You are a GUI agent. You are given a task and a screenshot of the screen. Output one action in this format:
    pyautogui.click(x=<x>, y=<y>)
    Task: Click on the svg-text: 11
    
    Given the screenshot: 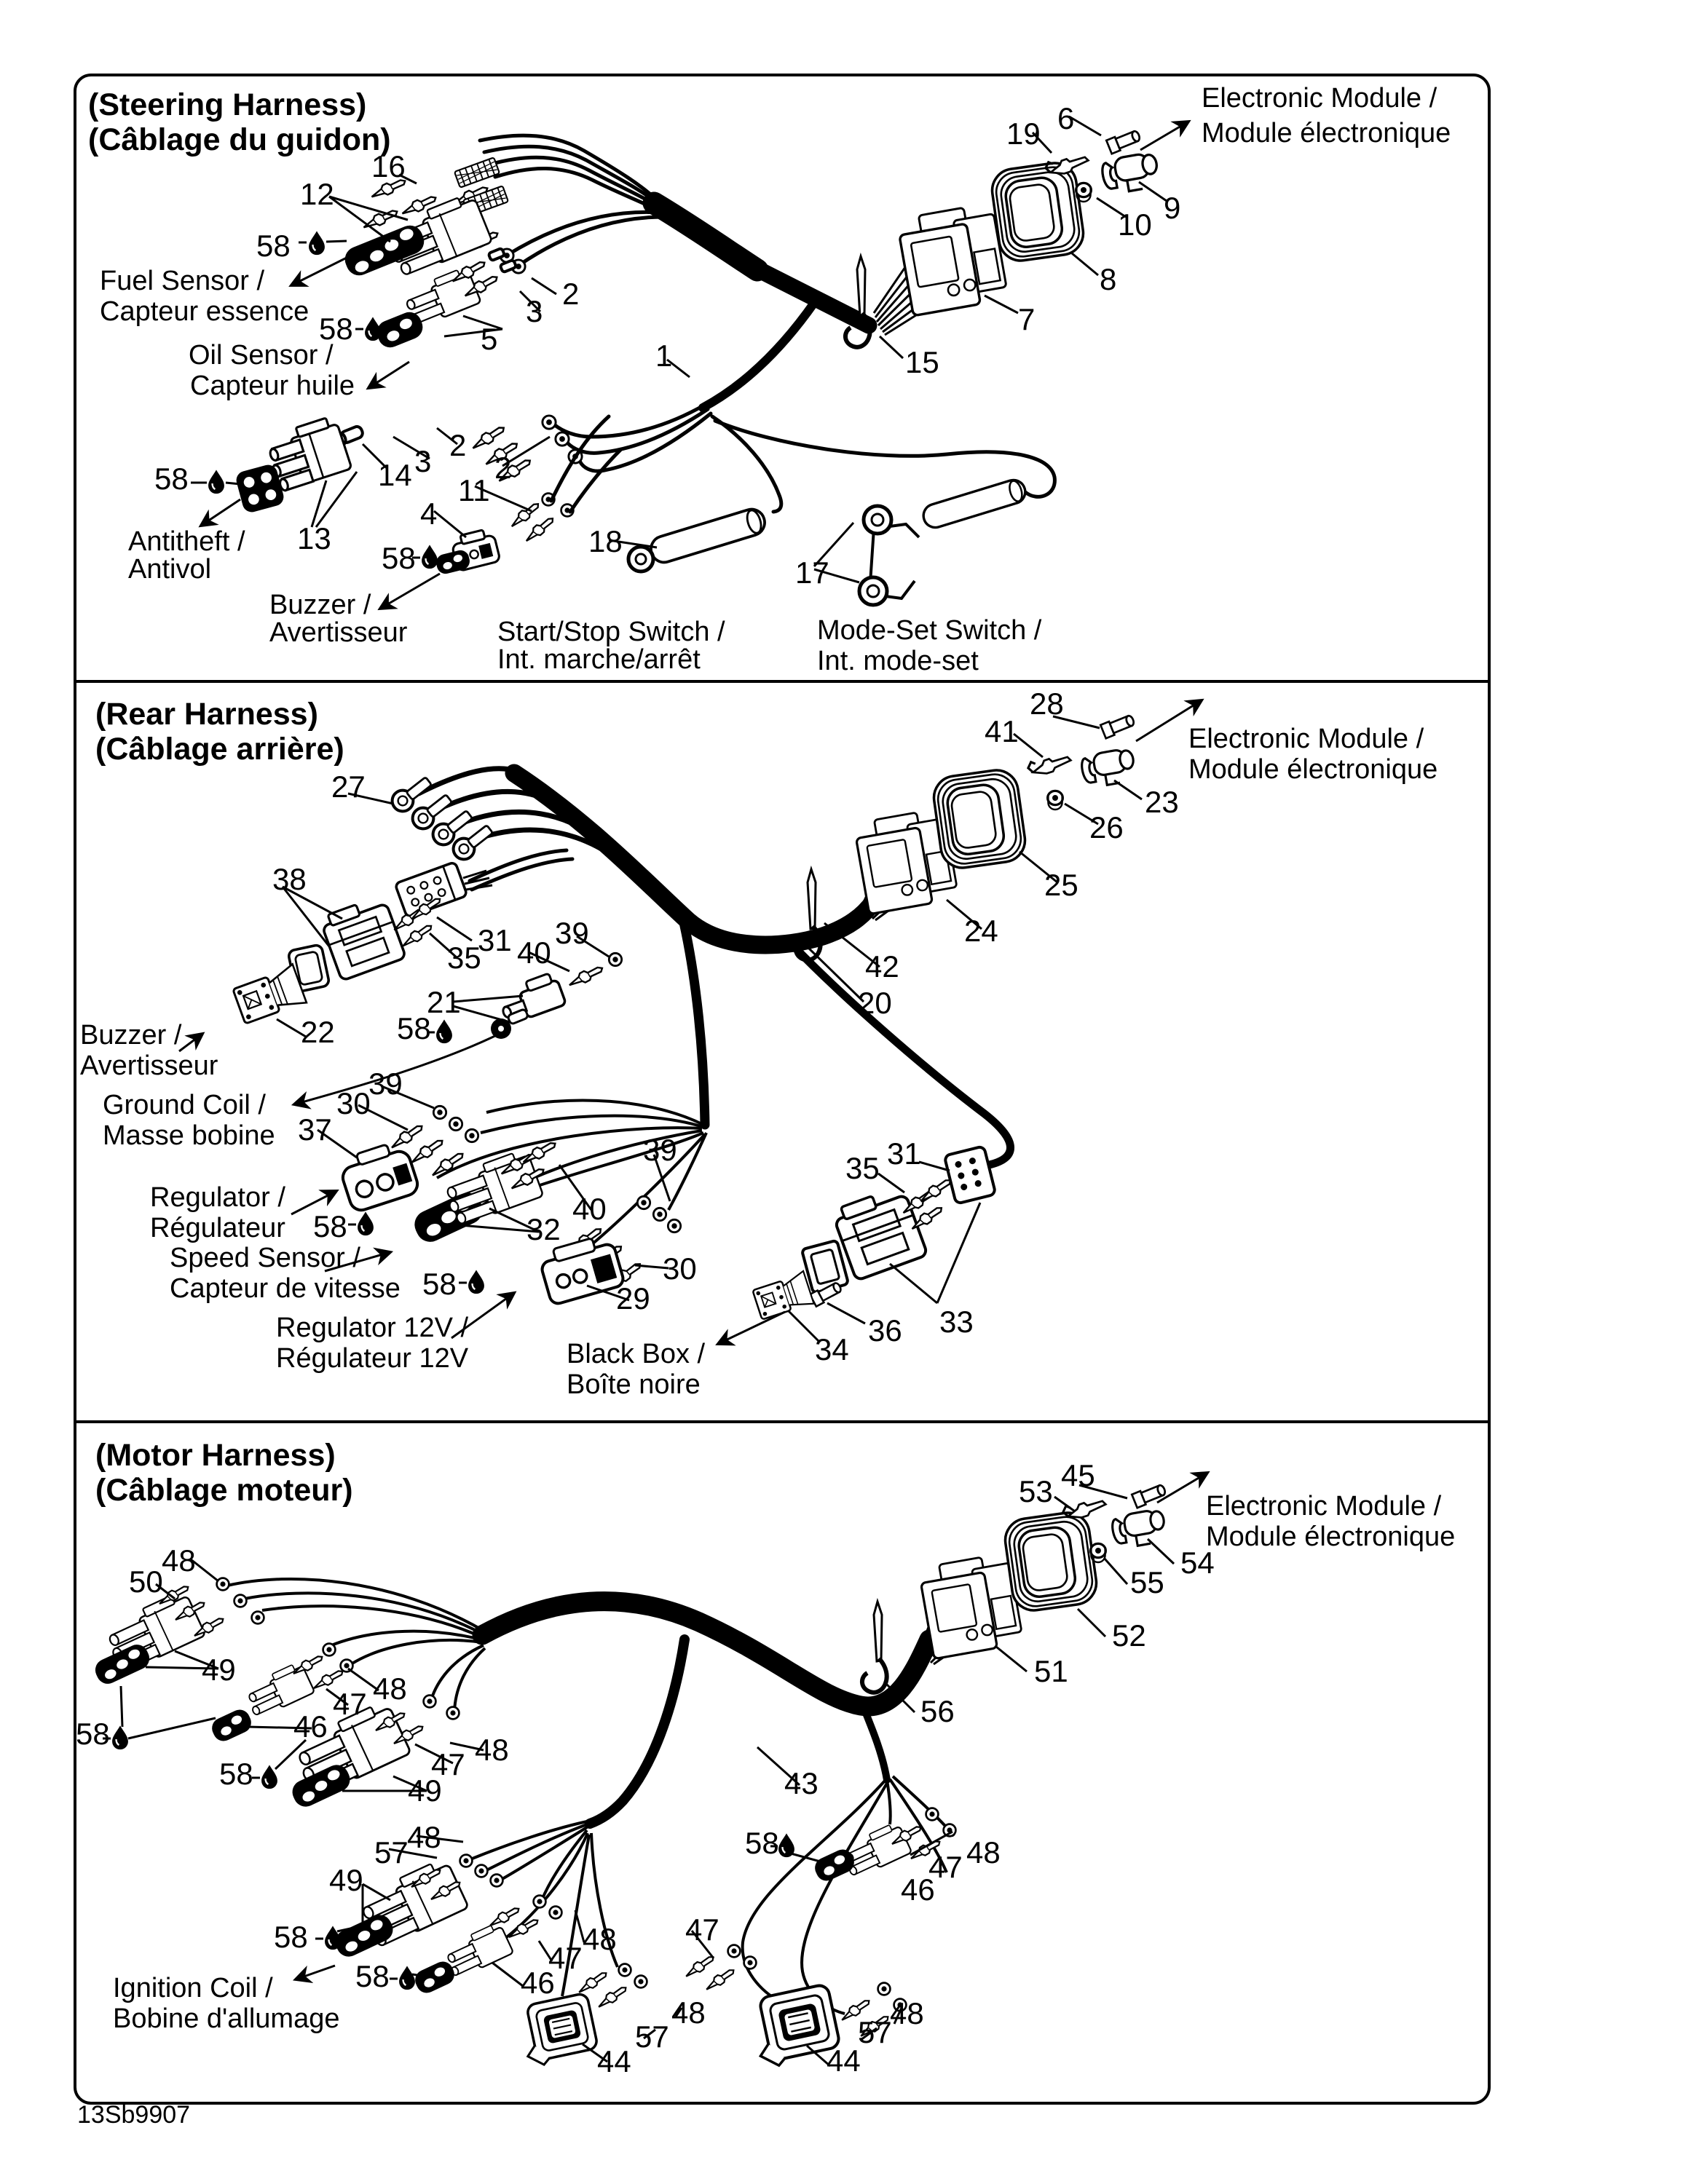 What is the action you would take?
    pyautogui.click(x=474, y=490)
    